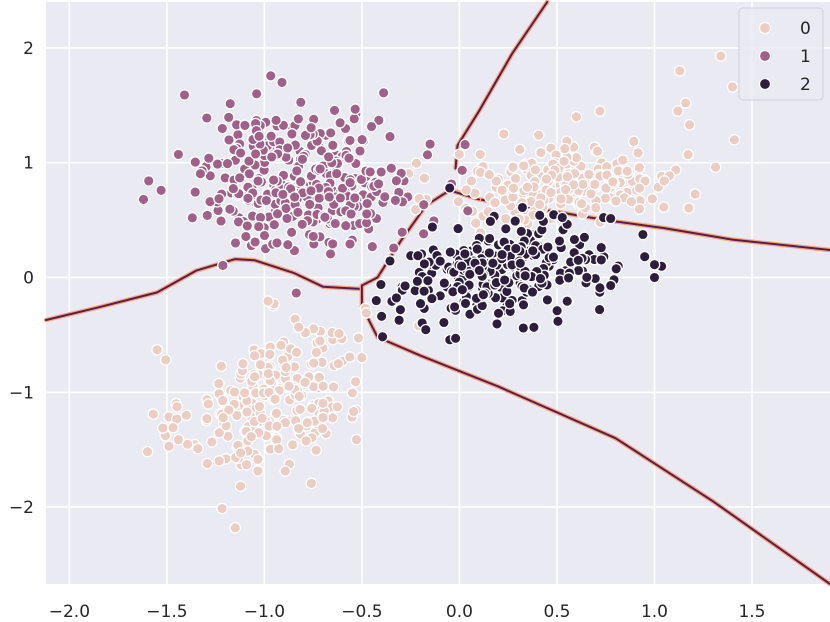  What do you see at coordinates (407, 612) in the screenshot?
I see `x-axis-ticks: −2.0 −1.5 −1.0 −0.5 0.0 0.5 1.0 1.5` at bounding box center [407, 612].